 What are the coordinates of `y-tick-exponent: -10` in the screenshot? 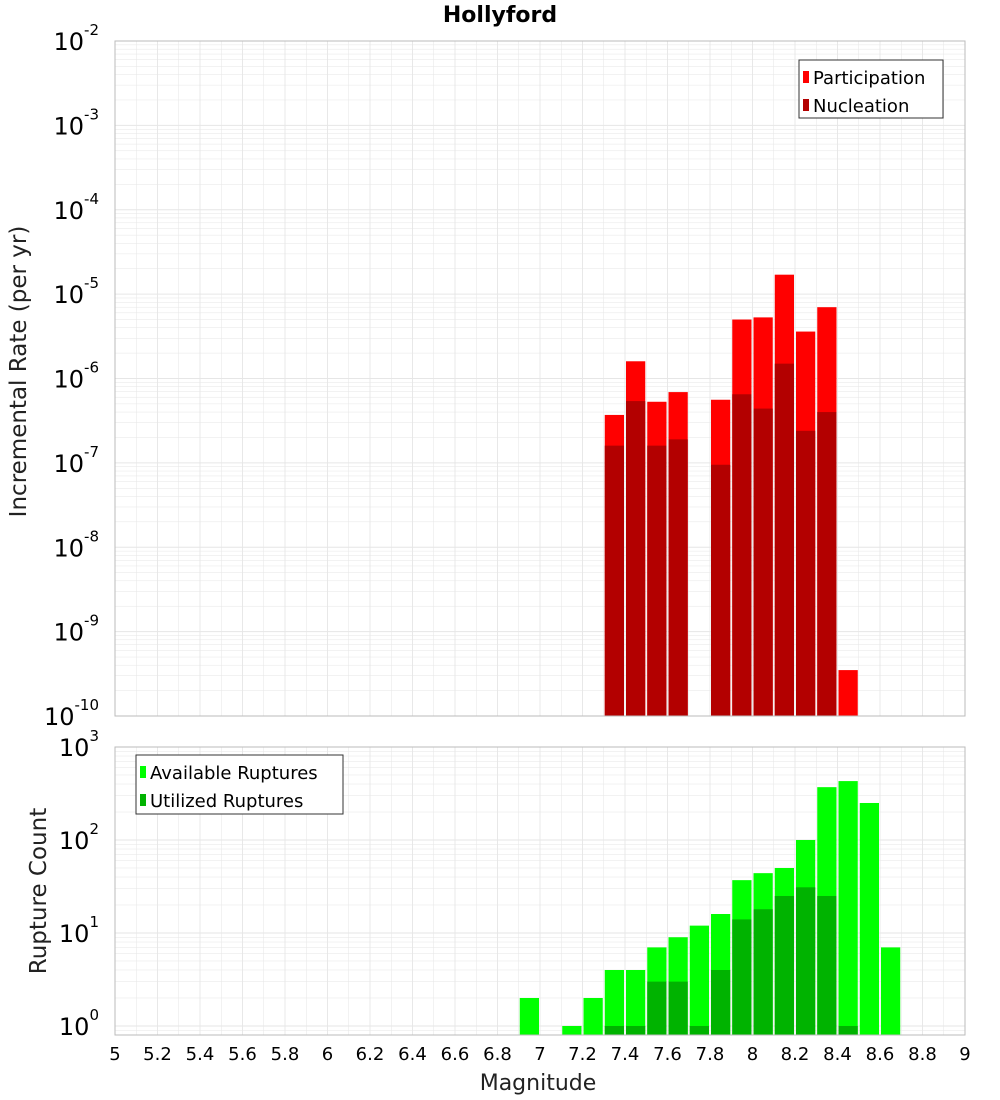 It's located at (87, 705).